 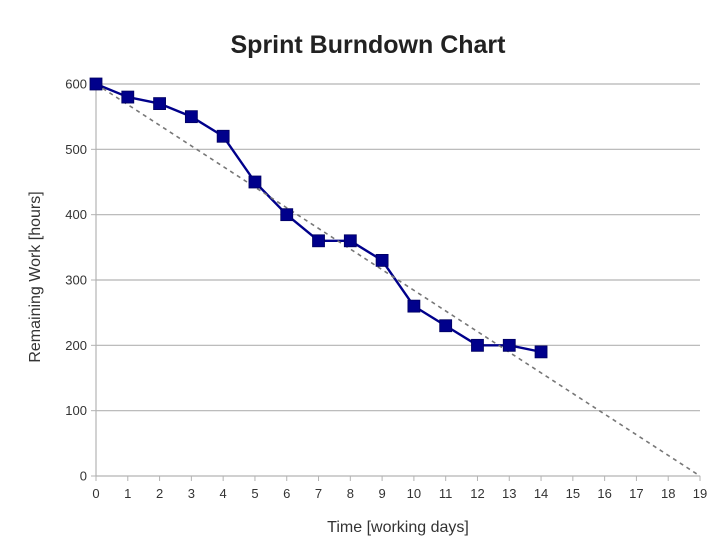 I want to click on y-tick-label: 500, so click(x=76, y=149).